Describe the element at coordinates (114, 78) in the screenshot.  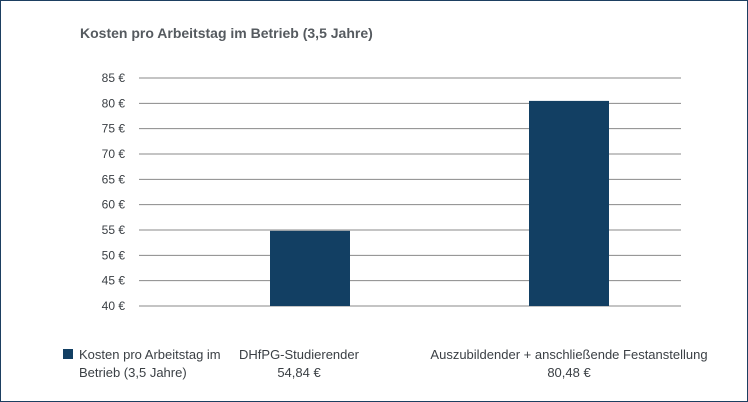
I see `y-tick-label: 85 €` at that location.